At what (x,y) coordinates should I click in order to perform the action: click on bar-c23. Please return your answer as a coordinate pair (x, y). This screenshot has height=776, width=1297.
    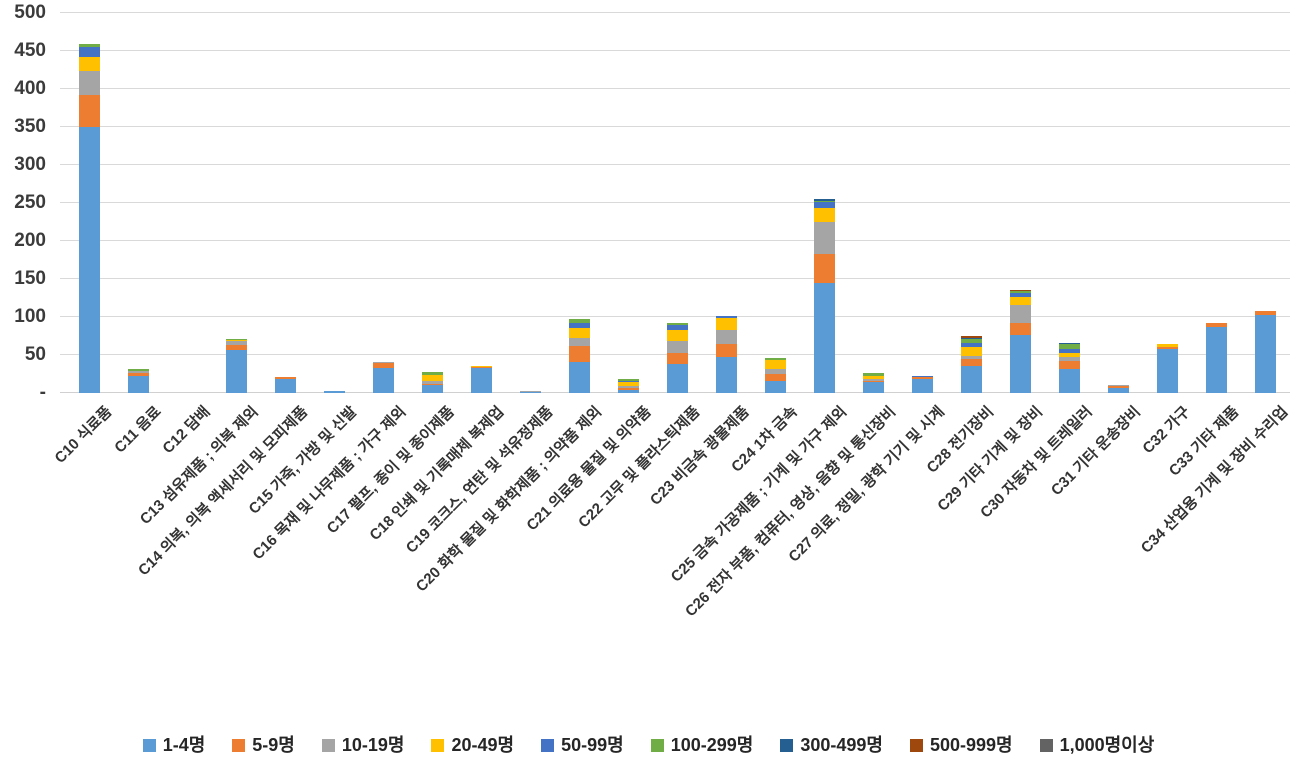
    Looking at the image, I should click on (726, 354).